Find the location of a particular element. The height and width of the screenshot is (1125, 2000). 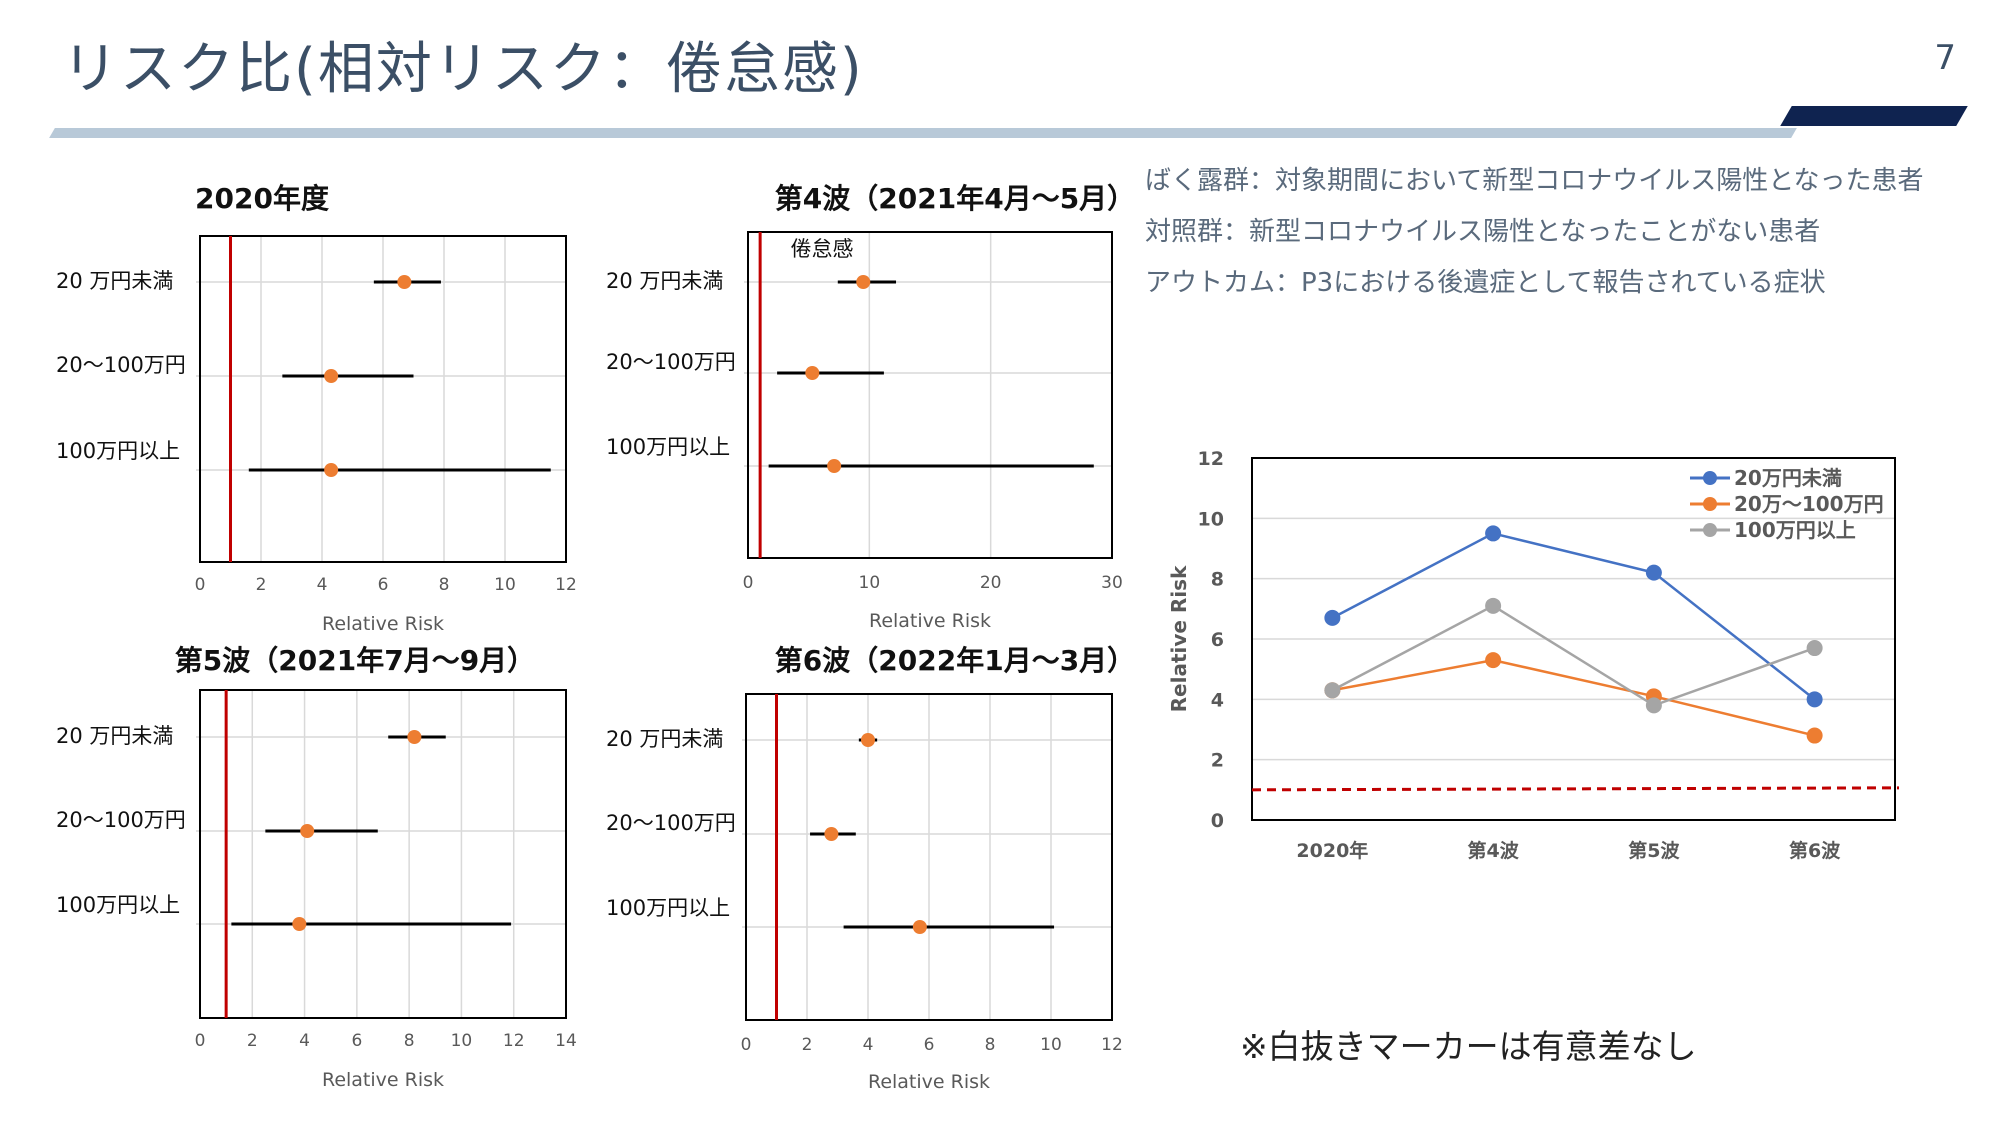

forest-title: 第5波（2021年7月～9月） is located at coordinates (355, 660).